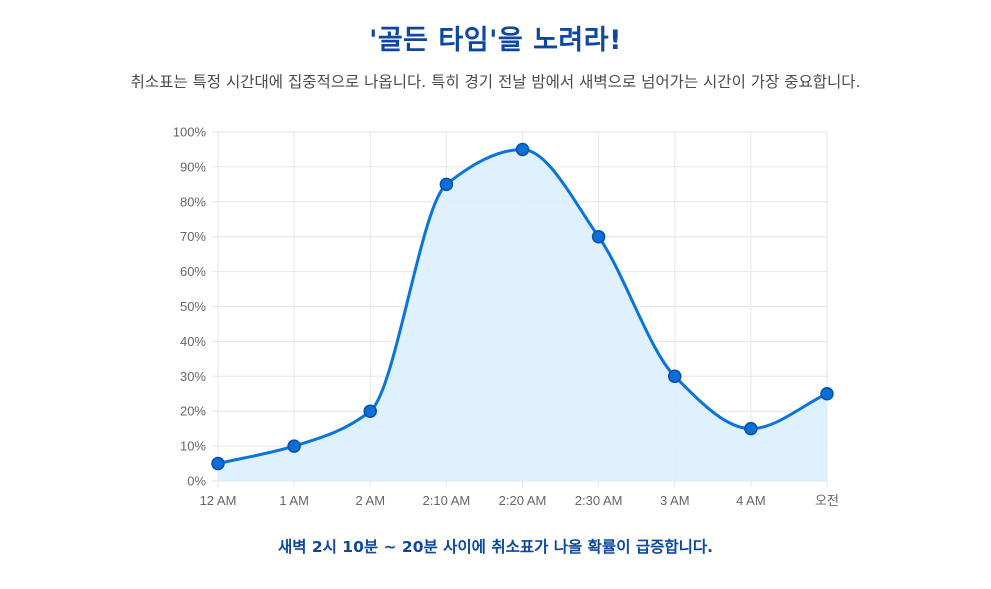 This screenshot has width=991, height=589. I want to click on x-tick-label: 2:10 AM, so click(447, 500).